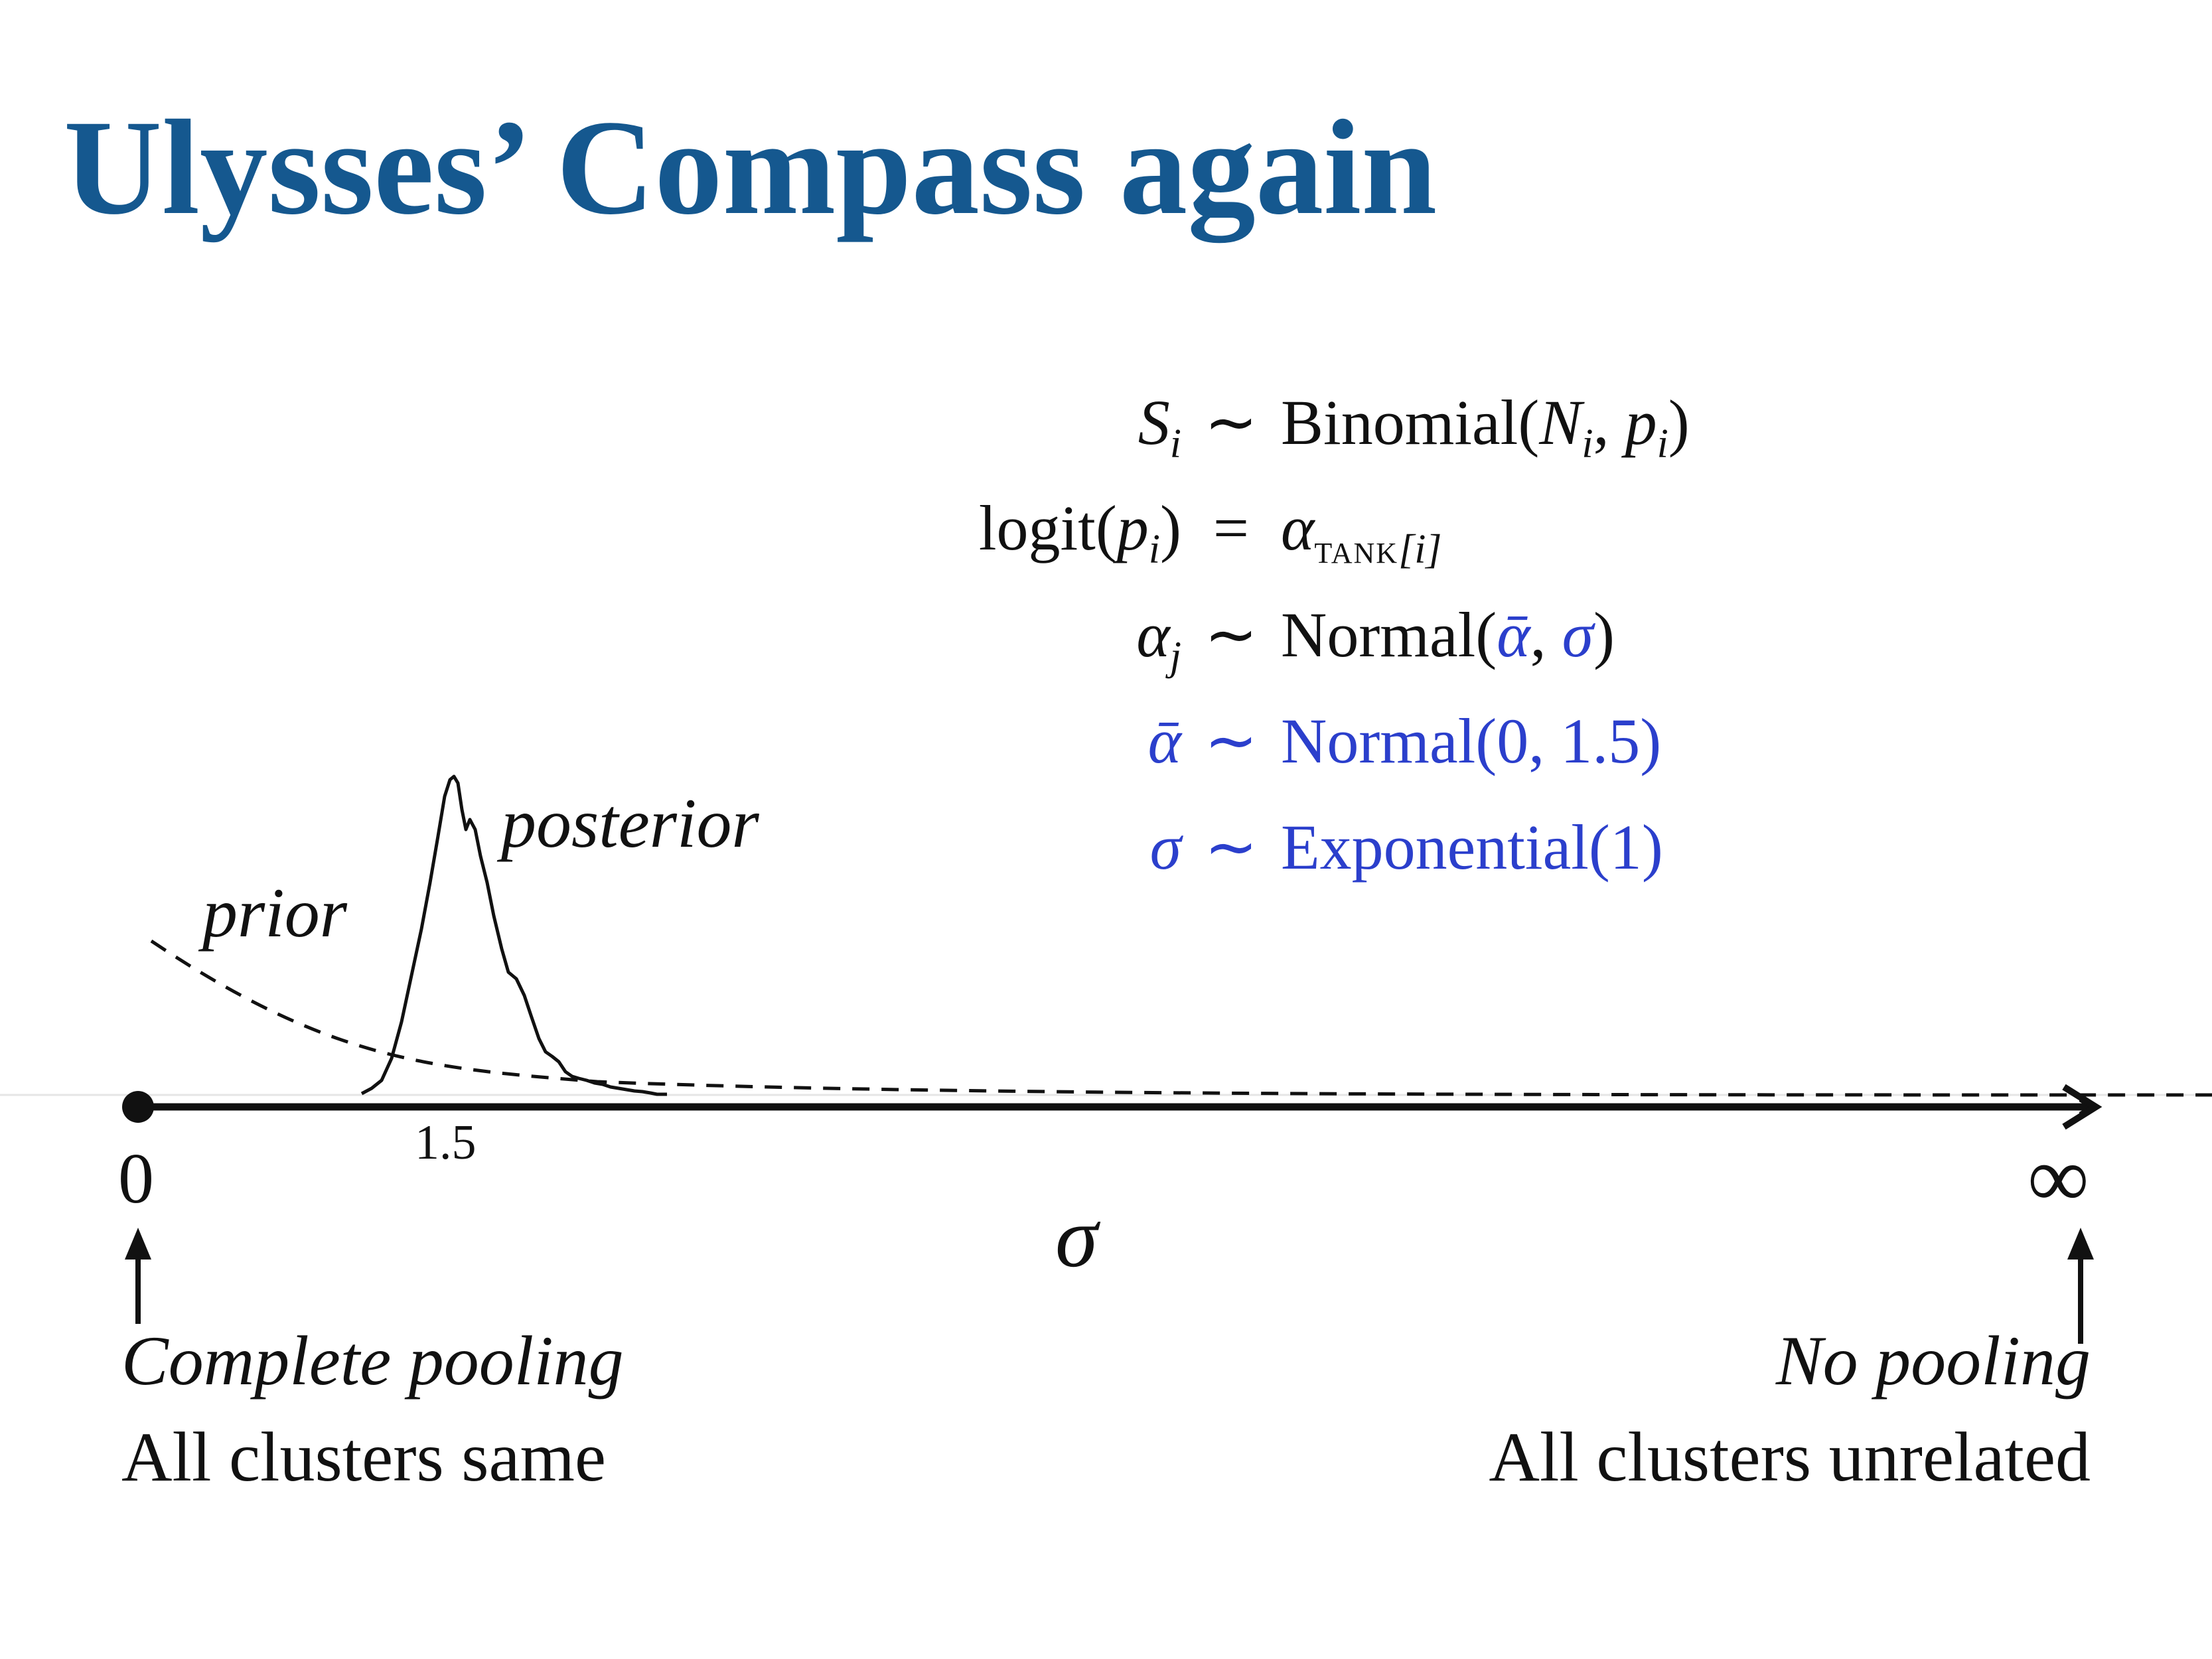 The width and height of the screenshot is (2212, 1659). What do you see at coordinates (1406, 847) in the screenshot?
I see `equation-sigma-prior: σ ∼ Exponential(1)` at bounding box center [1406, 847].